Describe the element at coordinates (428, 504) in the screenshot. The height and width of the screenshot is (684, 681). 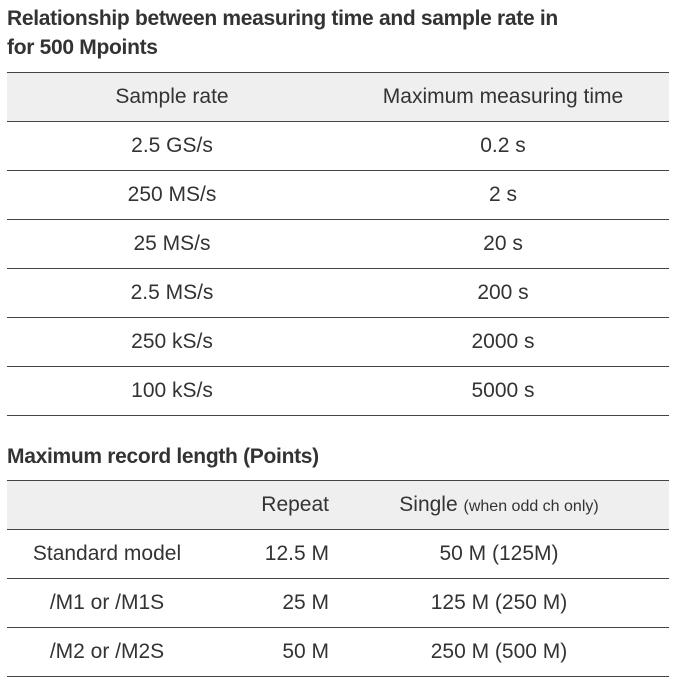
I see `single-label: Single` at that location.